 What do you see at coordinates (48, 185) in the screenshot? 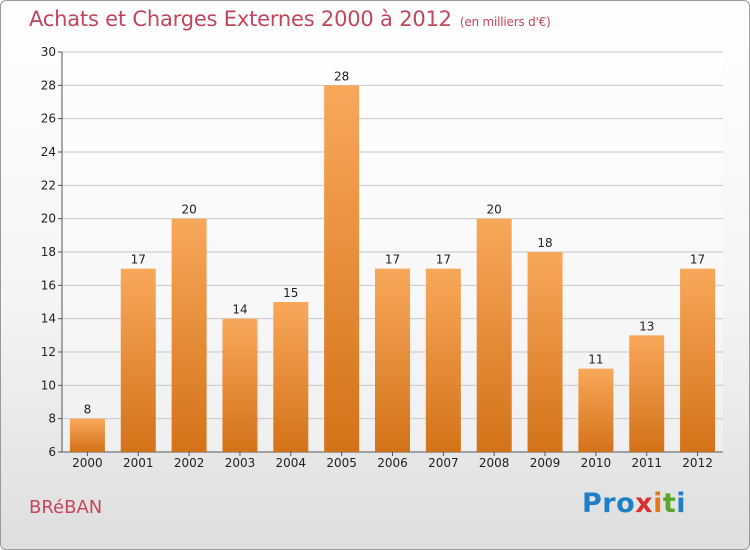
I see `y-tick-label: 22` at bounding box center [48, 185].